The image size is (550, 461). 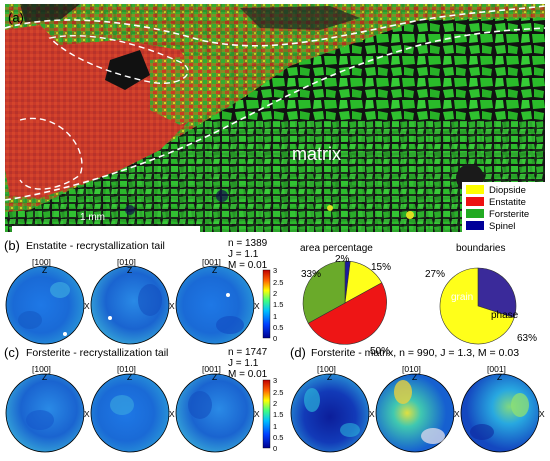 I want to click on pie-boundaries-slice-phase, so click(x=477, y=306).